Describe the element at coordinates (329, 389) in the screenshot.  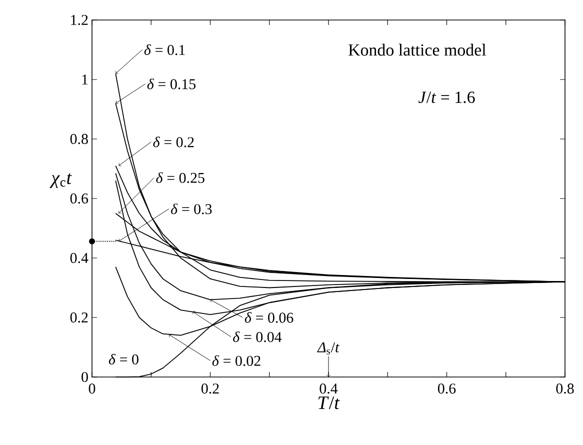
I see `x-tick-label: 0.4` at that location.